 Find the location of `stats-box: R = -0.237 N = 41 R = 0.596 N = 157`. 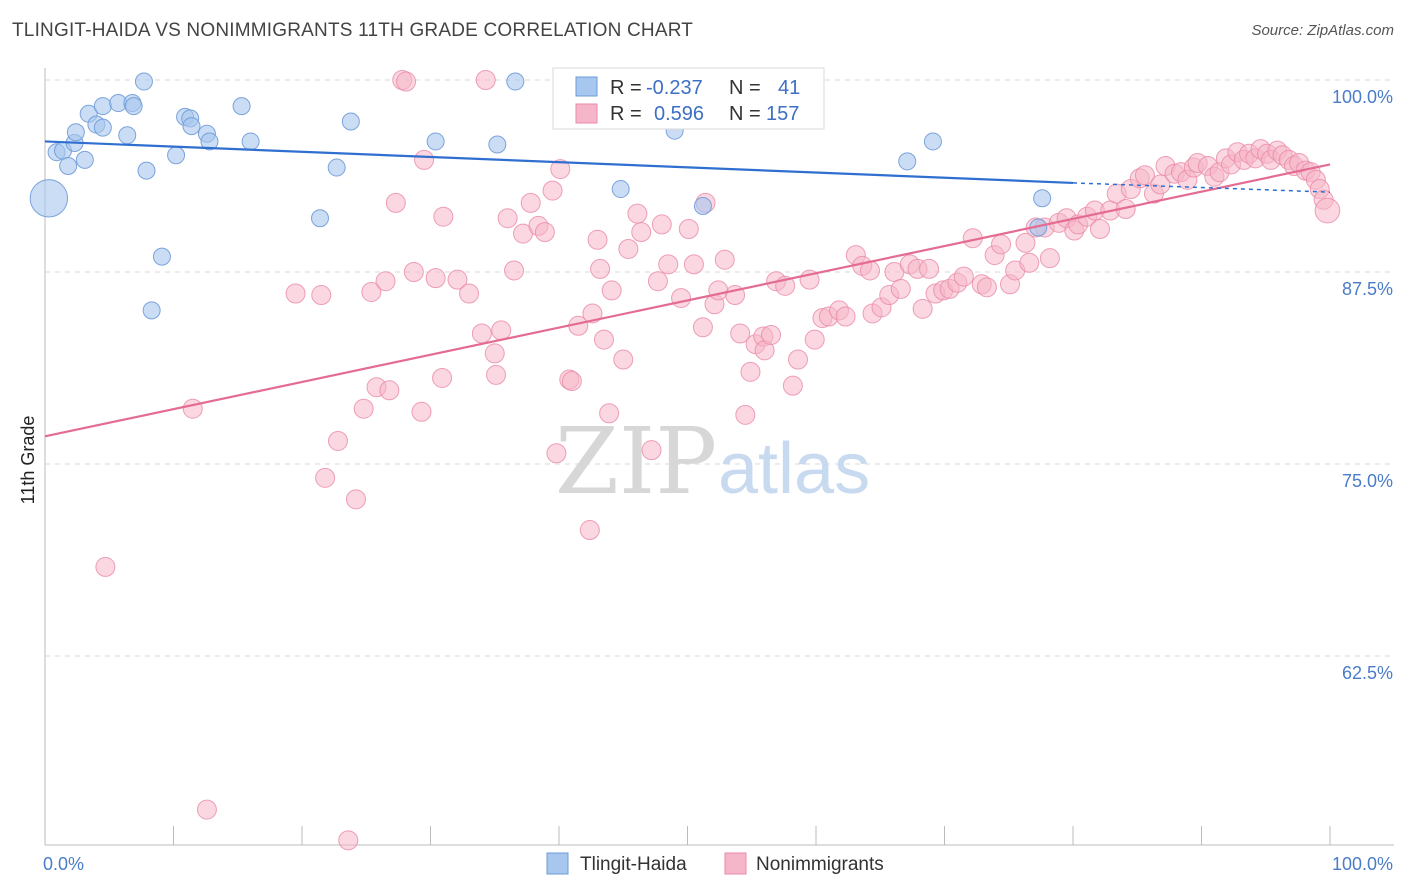

stats-box: R = -0.237 N = 41 R = 0.596 N = 157 is located at coordinates (688, 98).